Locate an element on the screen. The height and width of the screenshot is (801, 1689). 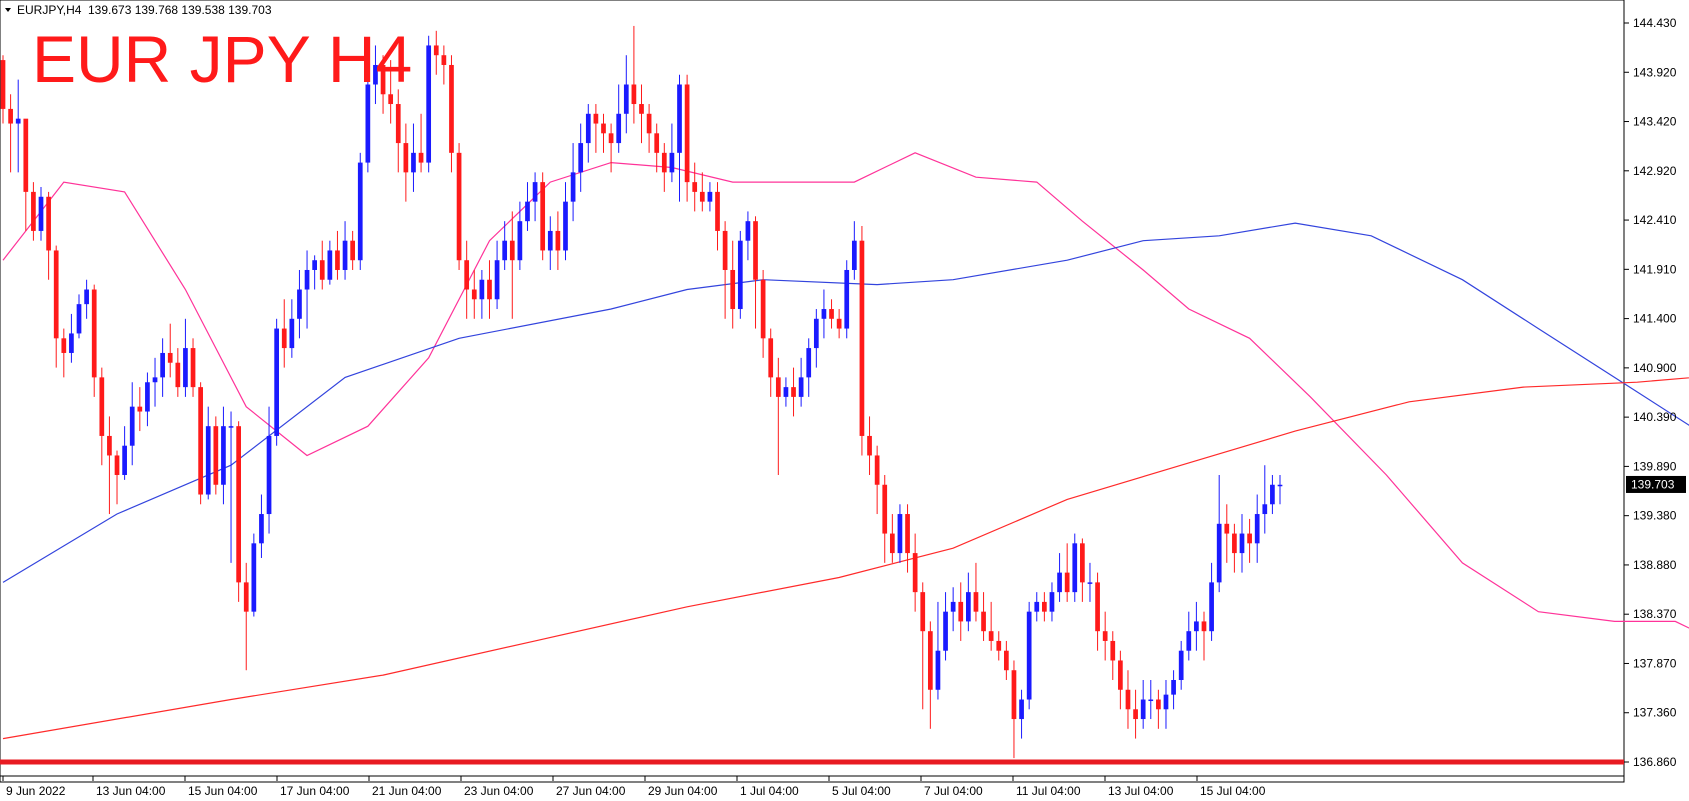
y-tick-label: 141.400 is located at coordinates (1655, 319).